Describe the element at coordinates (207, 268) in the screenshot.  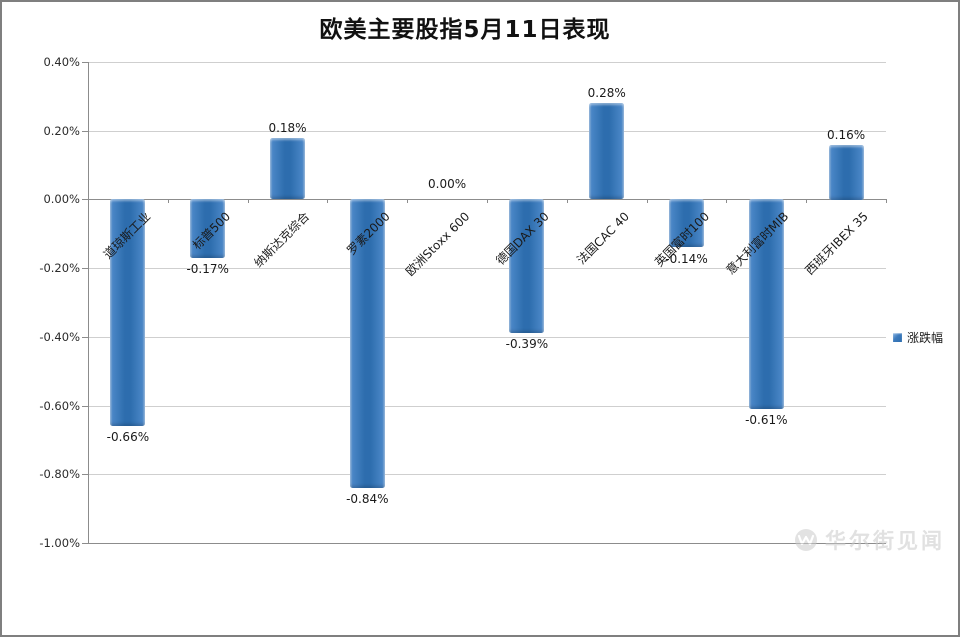
I see `value-label: -0.17%` at that location.